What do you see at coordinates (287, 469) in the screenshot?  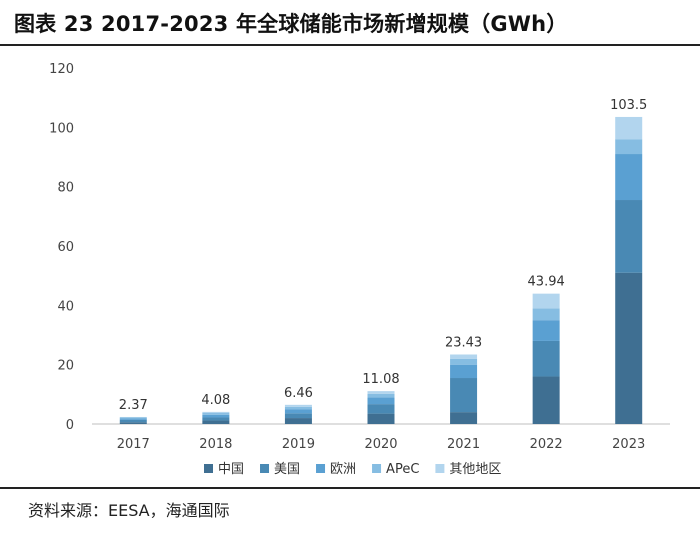 I see `legend-label: 美国` at bounding box center [287, 469].